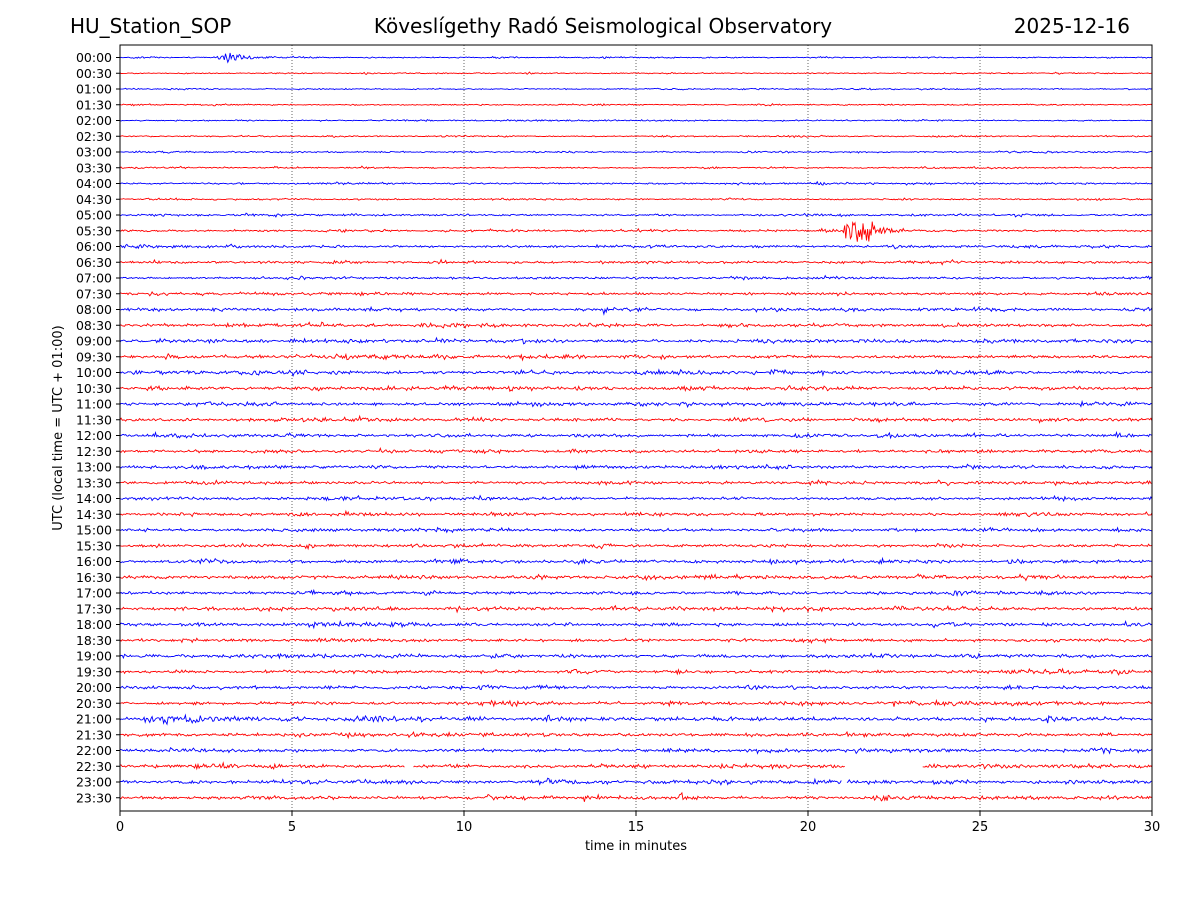 The width and height of the screenshot is (1200, 900). I want to click on y-tick-label: 19:00, so click(94, 656).